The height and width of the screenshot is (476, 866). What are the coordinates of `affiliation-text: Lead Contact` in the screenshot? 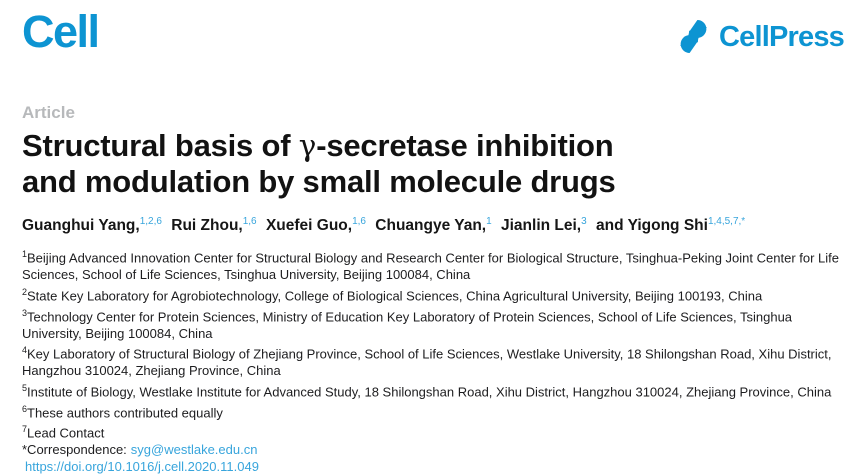 It's located at (66, 433).